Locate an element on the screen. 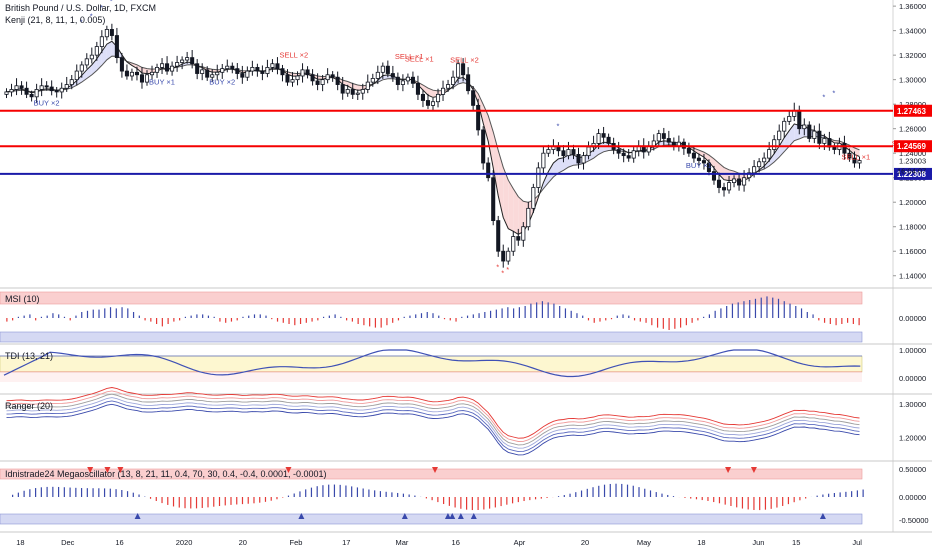 Image resolution: width=932 pixels, height=550 pixels. time-tick-label: Dec is located at coordinates (68, 542).